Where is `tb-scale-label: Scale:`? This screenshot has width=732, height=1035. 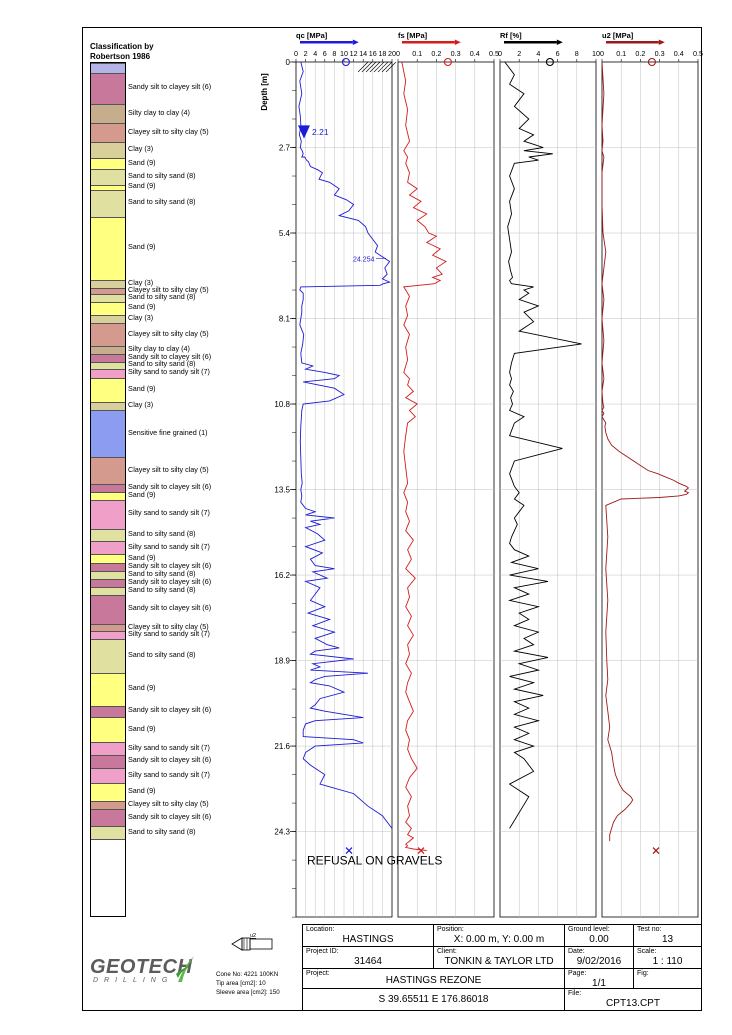 tb-scale-label: Scale: is located at coordinates (647, 951).